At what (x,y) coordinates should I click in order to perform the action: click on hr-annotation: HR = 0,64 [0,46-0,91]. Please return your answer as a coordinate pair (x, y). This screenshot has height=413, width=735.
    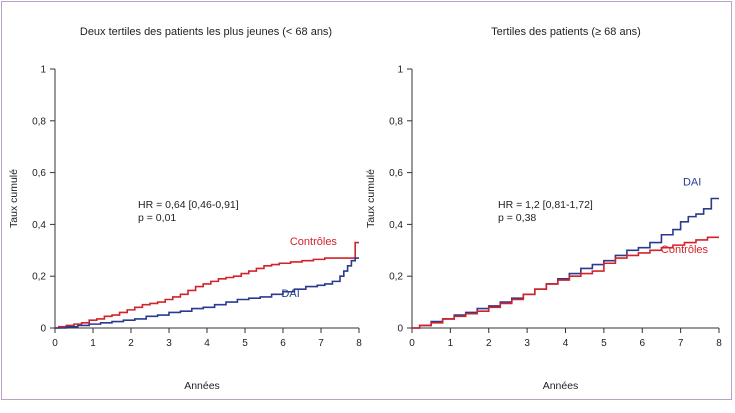
    Looking at the image, I should click on (188, 205).